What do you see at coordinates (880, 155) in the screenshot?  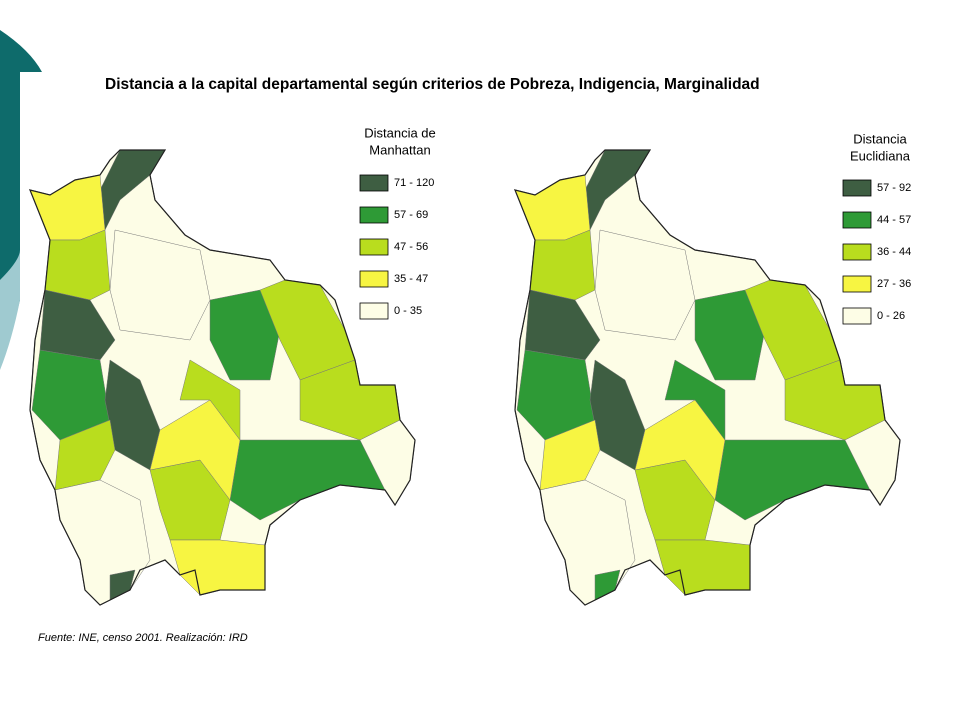 I see `legend-title: Euclidiana` at bounding box center [880, 155].